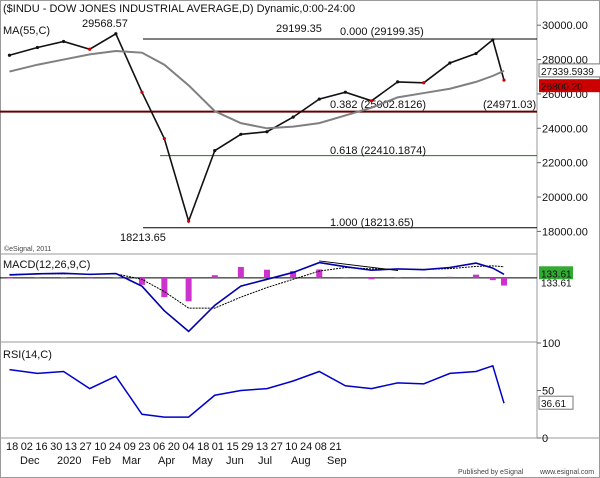  Describe the element at coordinates (27, 447) in the screenshot. I see `date-tick-label: 02` at that location.